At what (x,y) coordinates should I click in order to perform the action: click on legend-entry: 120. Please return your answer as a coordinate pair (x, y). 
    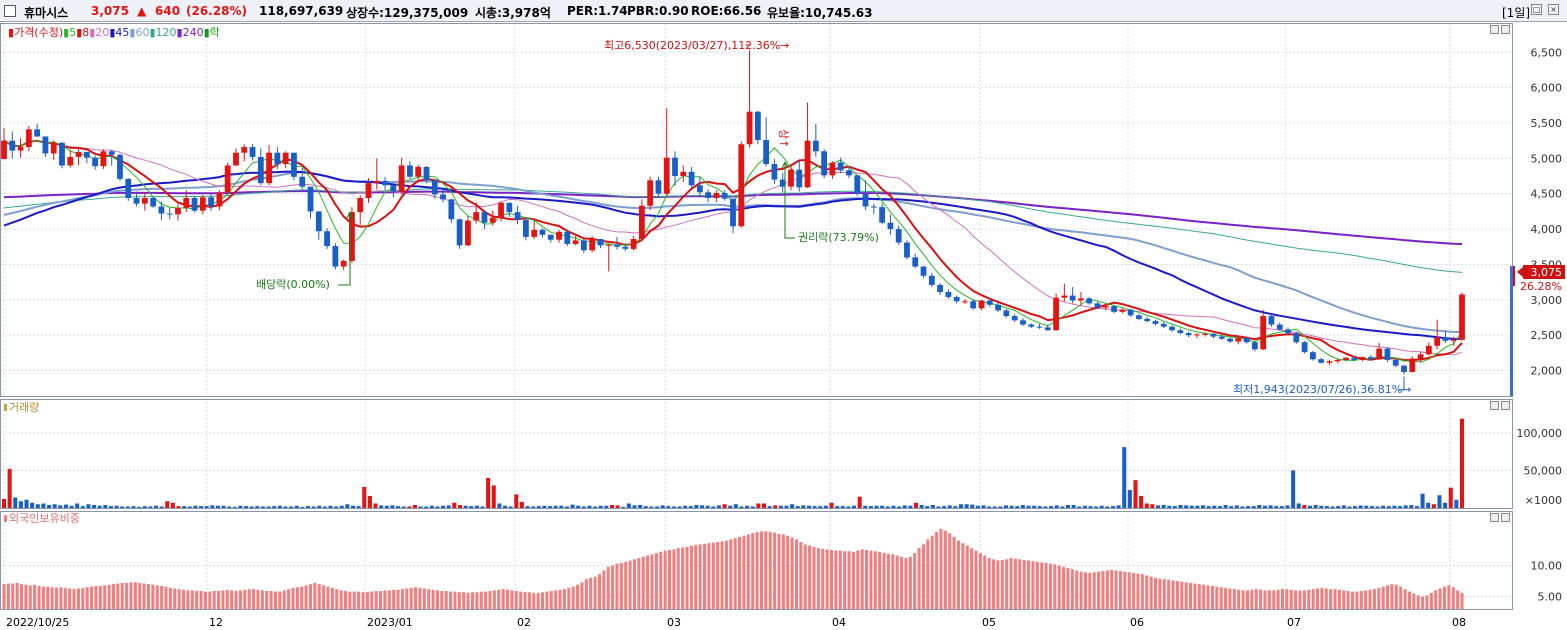
    Looking at the image, I should click on (166, 32).